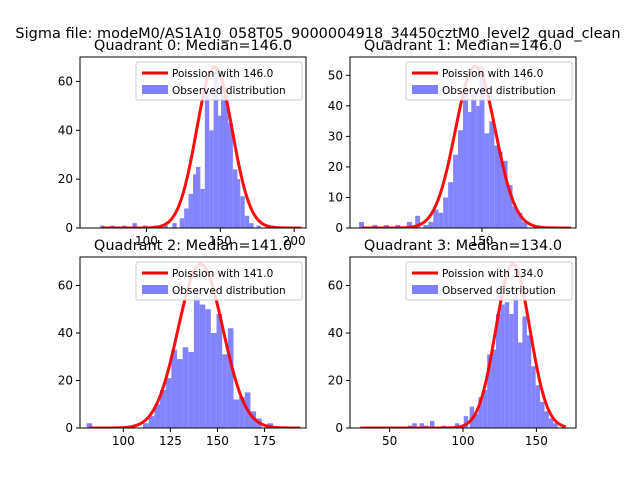 The height and width of the screenshot is (480, 640). Describe the element at coordinates (335, 75) in the screenshot. I see `y-tick-label: 50` at that location.